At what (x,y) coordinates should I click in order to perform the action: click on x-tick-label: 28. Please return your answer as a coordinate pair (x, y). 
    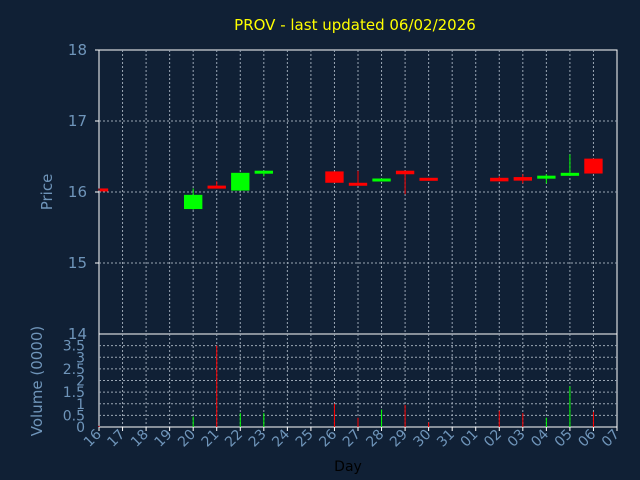
    Looking at the image, I should click on (375, 439).